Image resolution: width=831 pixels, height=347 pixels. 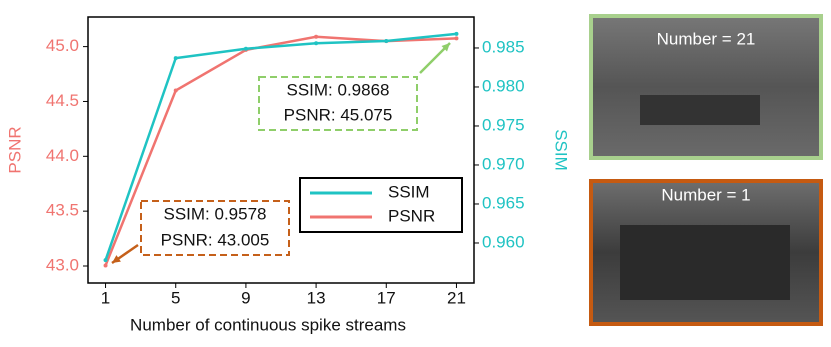 What do you see at coordinates (245, 297) in the screenshot?
I see `x-tick-label: 9` at bounding box center [245, 297].